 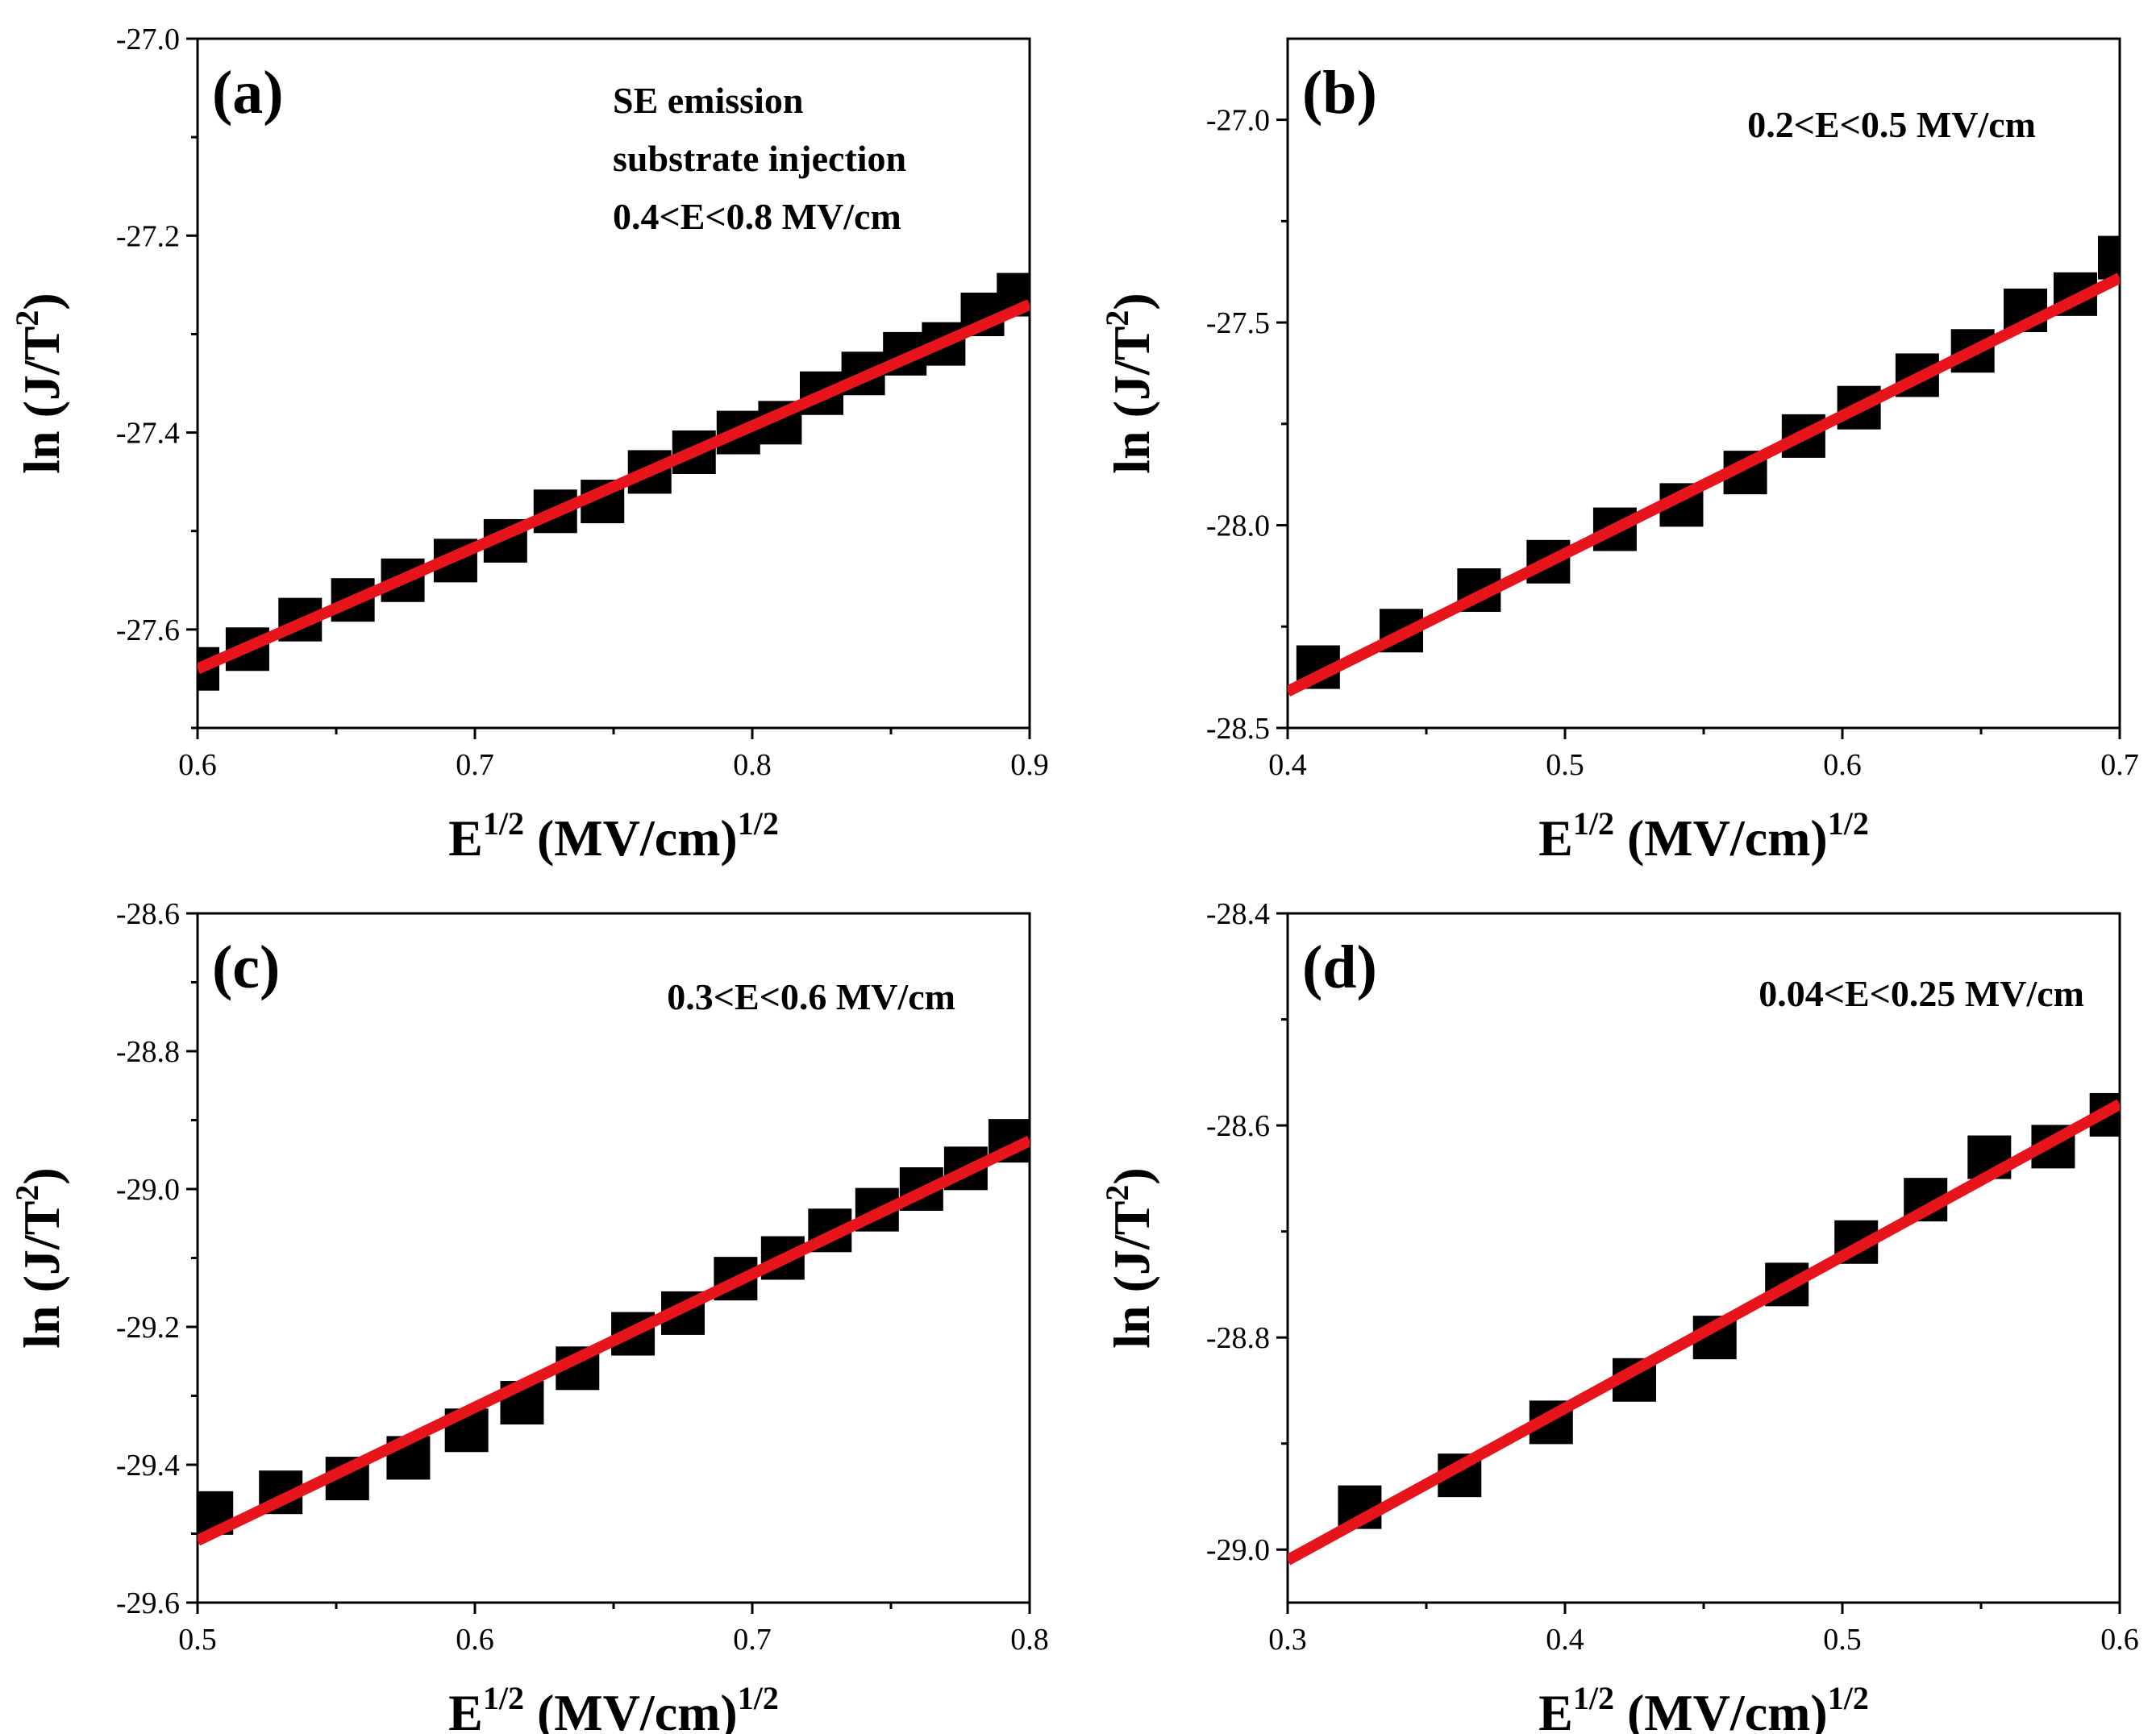 I want to click on annotation-text: 0.04<E<0.25 MV/cm, so click(x=1921, y=993).